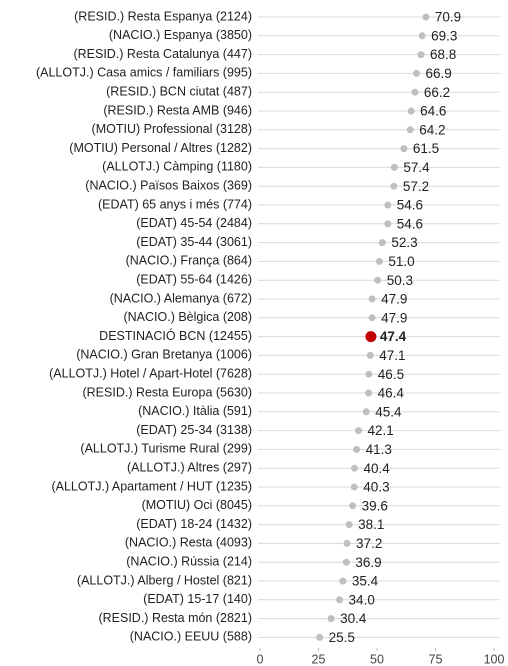 The image size is (508, 666). What do you see at coordinates (353, 618) in the screenshot?
I see `value-label: 30.4` at bounding box center [353, 618].